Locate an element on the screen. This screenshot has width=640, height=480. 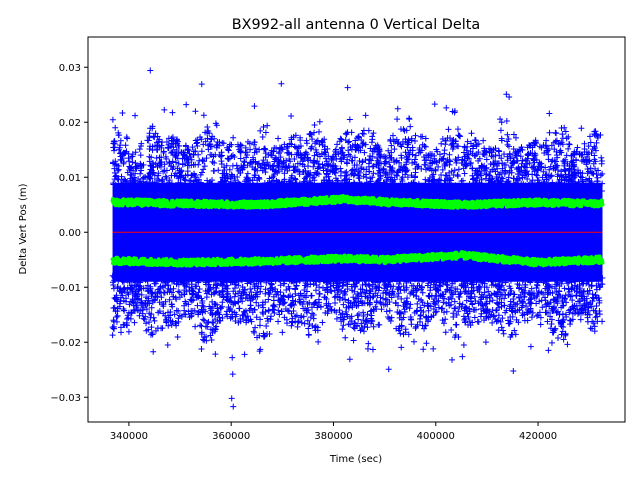
chart-title: BX992-all antenna 0 Vertical Delta is located at coordinates (356, 25).